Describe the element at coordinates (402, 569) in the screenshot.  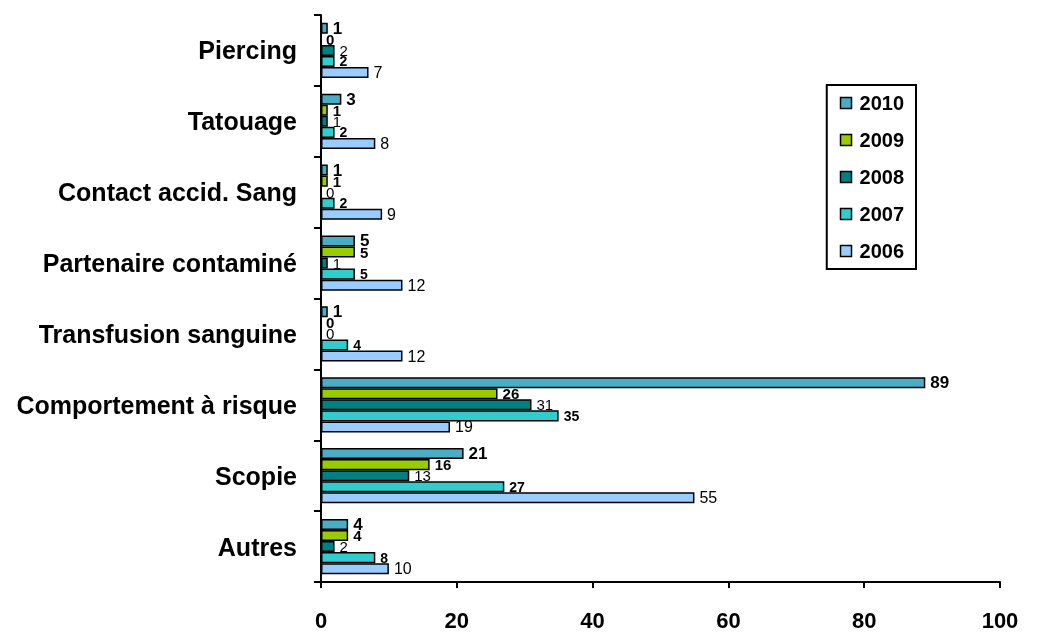
I see `data-label: 10` at that location.